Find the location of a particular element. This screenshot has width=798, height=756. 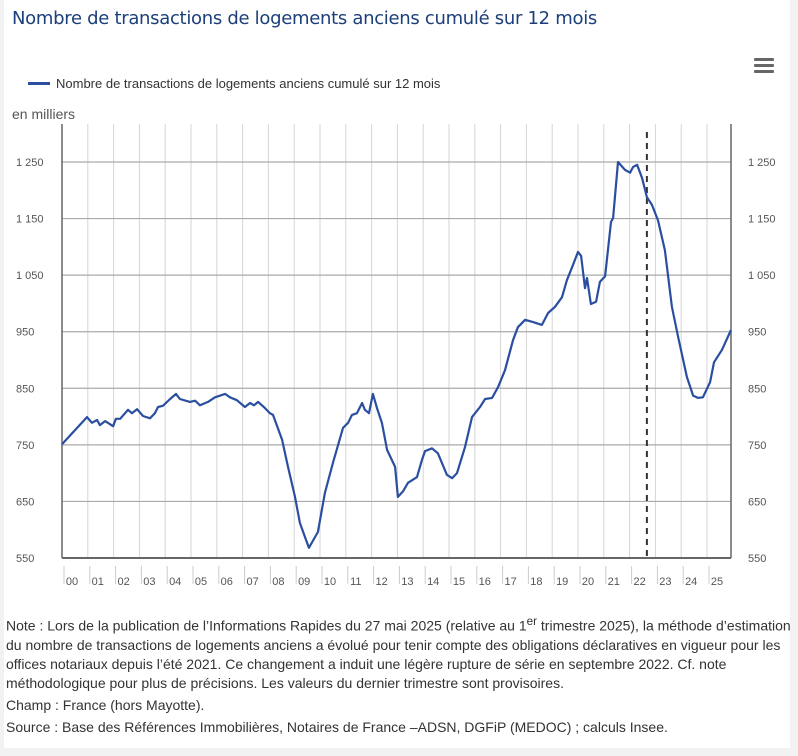

y-tick-label-left: 850 is located at coordinates (25, 389).